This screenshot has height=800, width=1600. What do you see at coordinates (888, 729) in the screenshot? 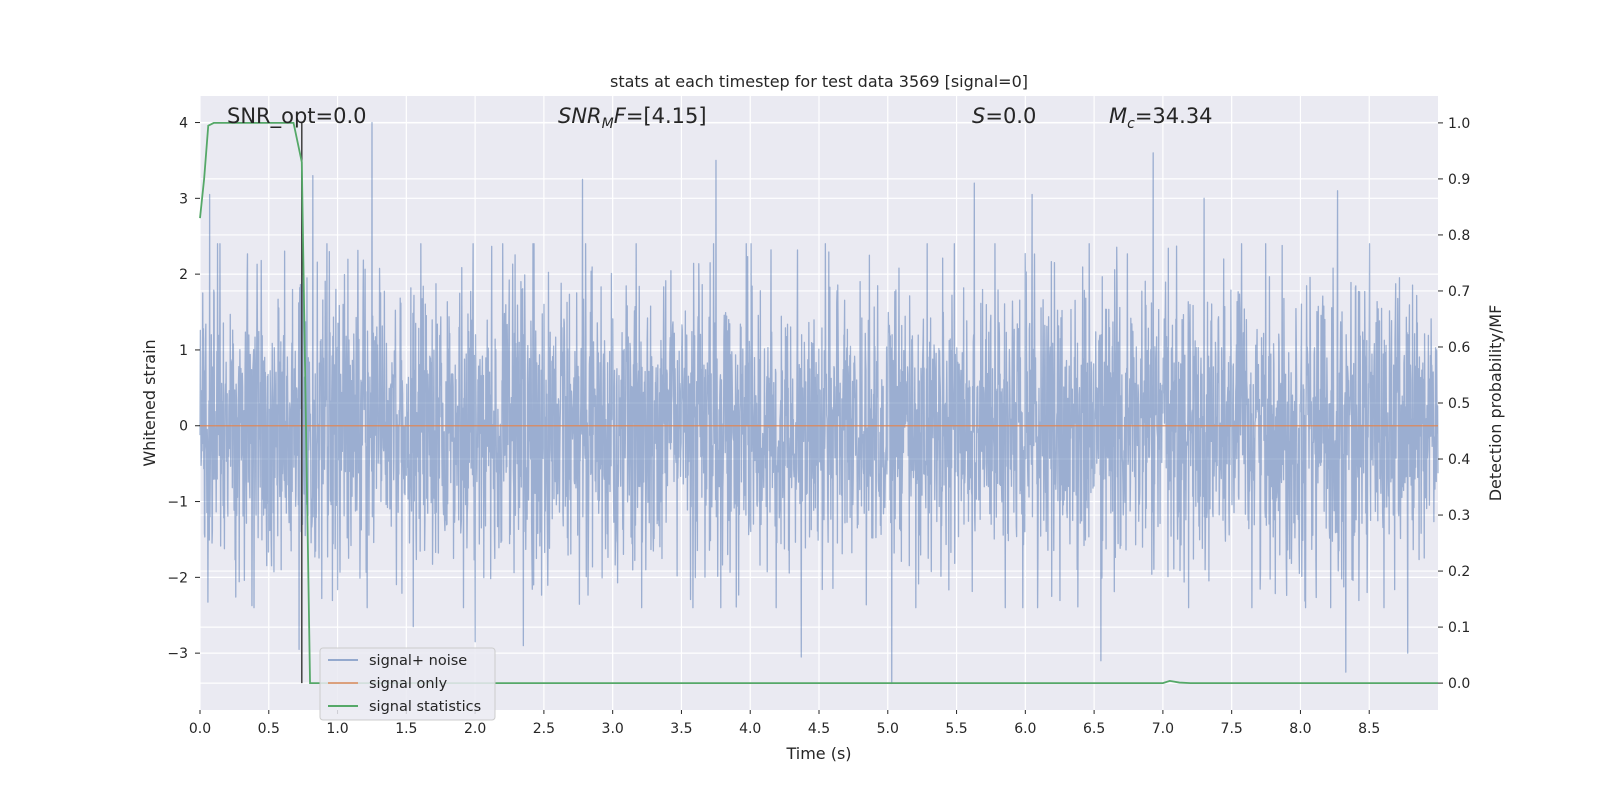
I see `x-tick-label: 5.0` at bounding box center [888, 729].